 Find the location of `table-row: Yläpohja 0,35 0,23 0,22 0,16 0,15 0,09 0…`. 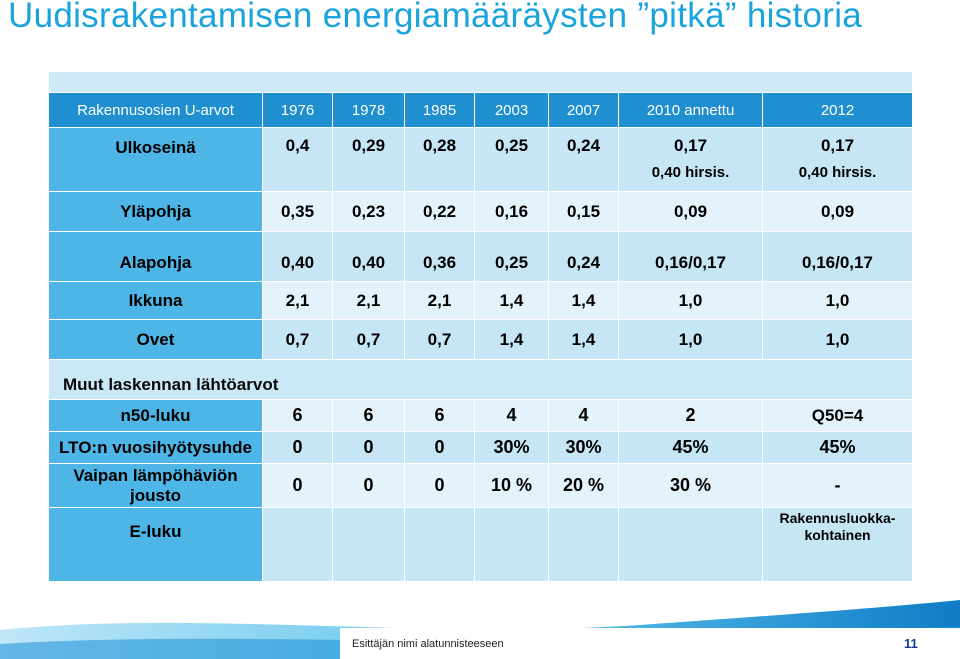

table-row: Yläpohja 0,35 0,23 0,22 0,16 0,15 0,09 0… is located at coordinates (480, 211).